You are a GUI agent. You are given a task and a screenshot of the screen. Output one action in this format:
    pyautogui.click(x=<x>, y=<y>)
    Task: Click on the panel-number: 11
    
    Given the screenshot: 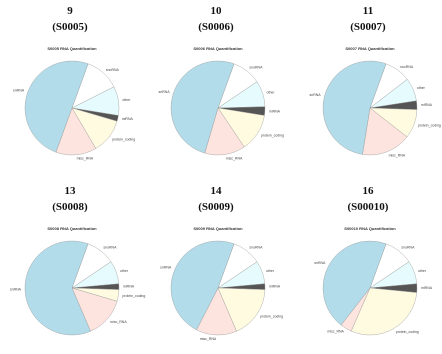 What is the action you would take?
    pyautogui.click(x=368, y=11)
    